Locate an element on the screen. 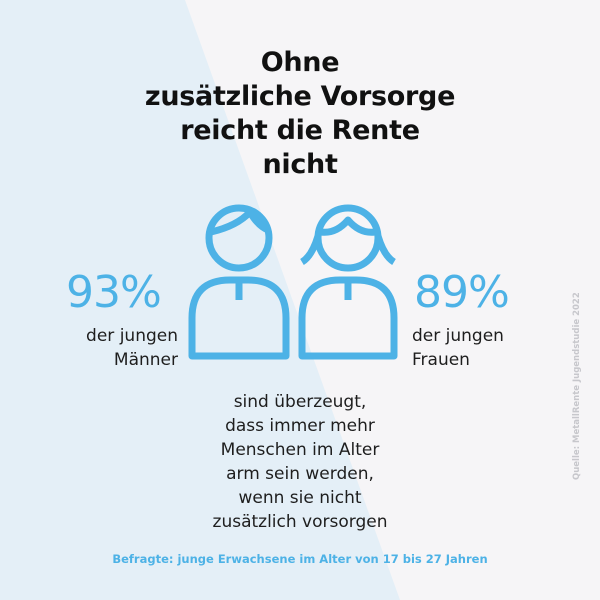  men-label: der jungen Männer is located at coordinates (119, 348).